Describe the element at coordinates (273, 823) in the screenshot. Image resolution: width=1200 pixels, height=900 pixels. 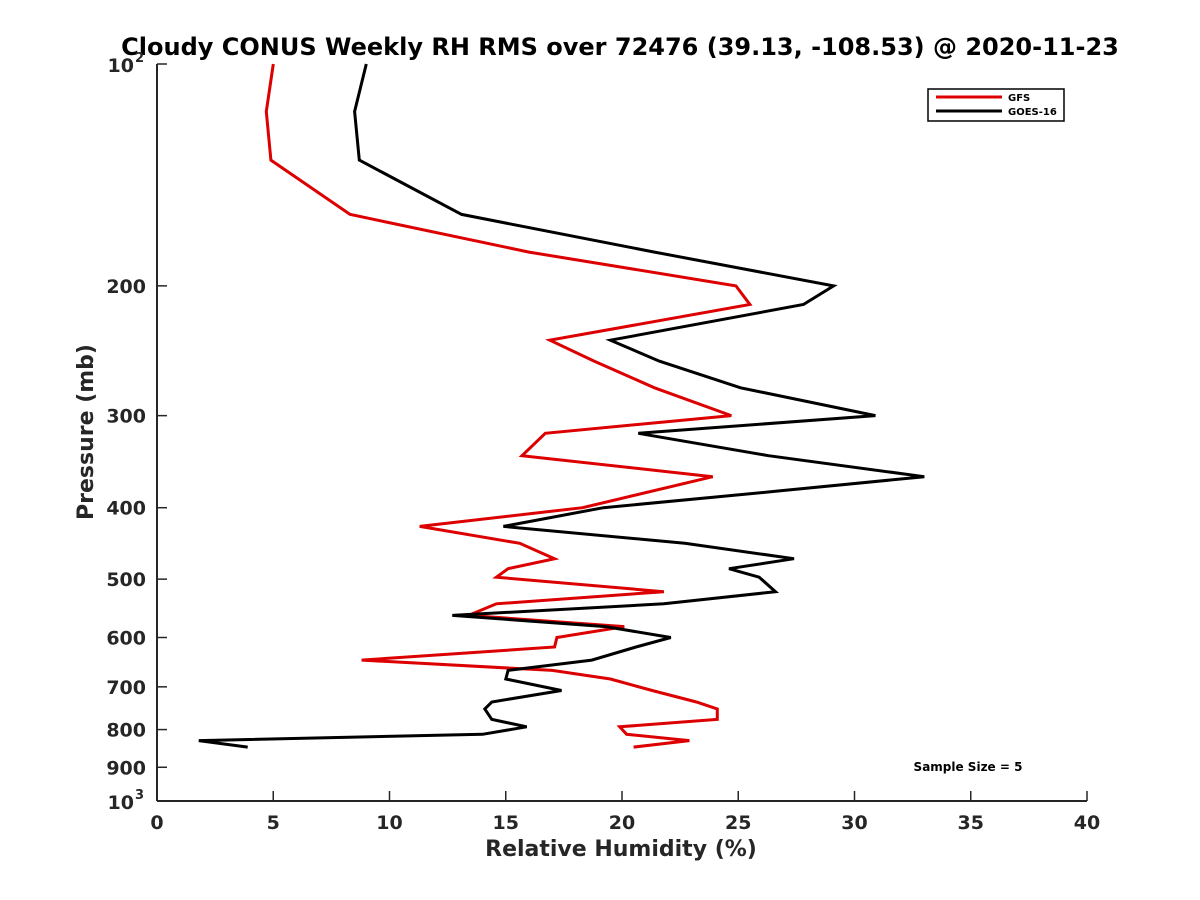
I see `x-tick-label: 5` at that location.